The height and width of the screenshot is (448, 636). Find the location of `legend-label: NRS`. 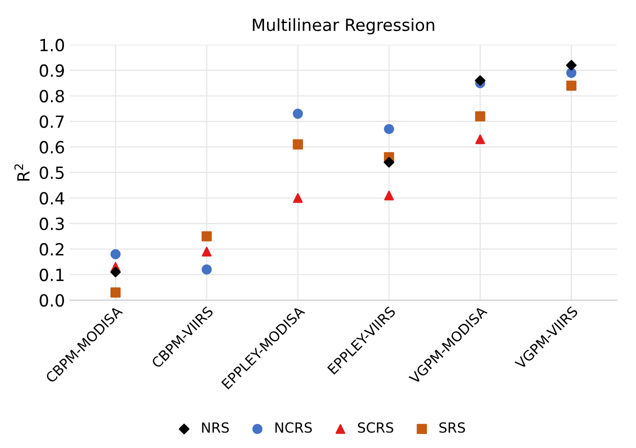

legend-label: NRS is located at coordinates (215, 427).